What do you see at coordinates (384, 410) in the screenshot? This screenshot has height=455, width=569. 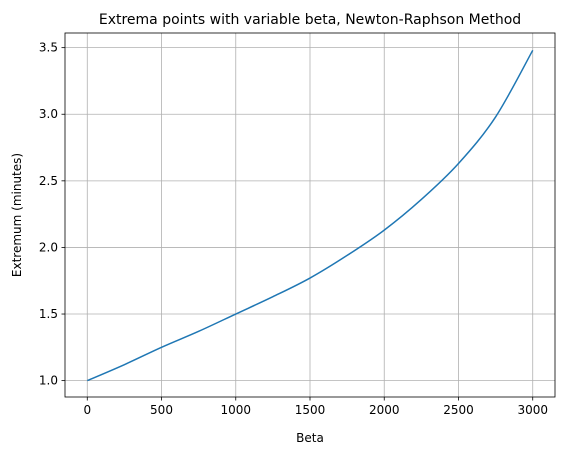 I see `x-tick-label: 2000` at bounding box center [384, 410].